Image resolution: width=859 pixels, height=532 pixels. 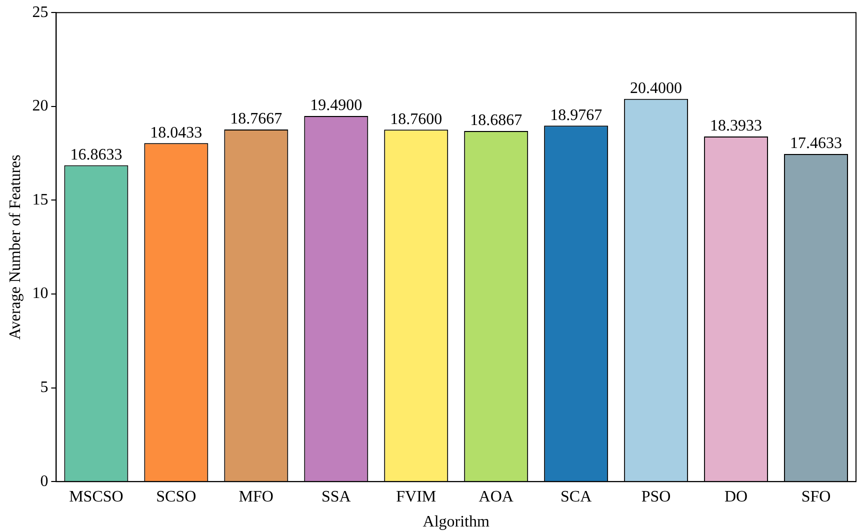 What do you see at coordinates (44, 481) in the screenshot?
I see `y-tick-label: 0` at bounding box center [44, 481].